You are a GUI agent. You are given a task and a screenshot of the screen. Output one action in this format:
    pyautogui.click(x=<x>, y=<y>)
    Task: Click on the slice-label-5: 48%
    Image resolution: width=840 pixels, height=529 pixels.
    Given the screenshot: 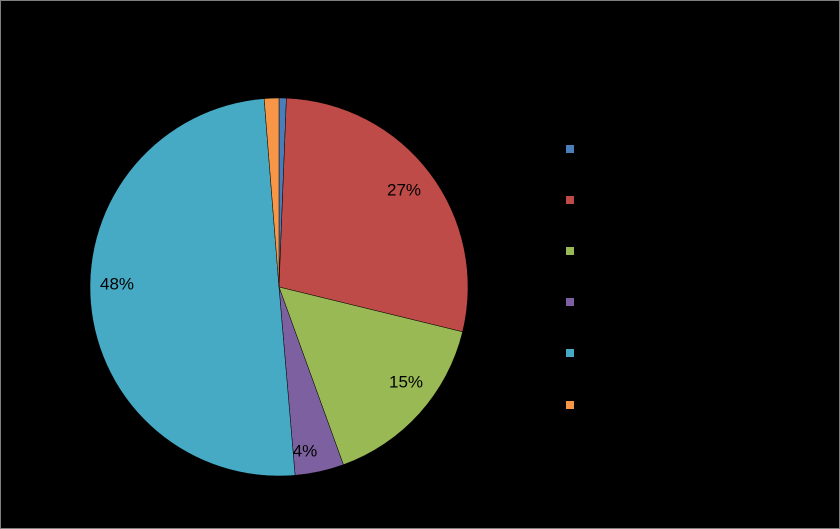 What is the action you would take?
    pyautogui.click(x=117, y=283)
    